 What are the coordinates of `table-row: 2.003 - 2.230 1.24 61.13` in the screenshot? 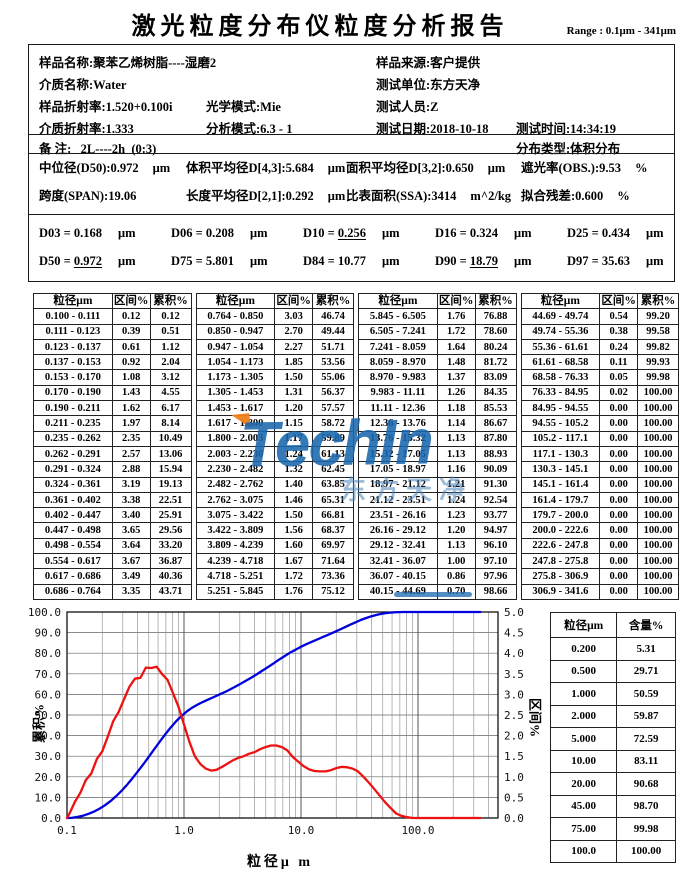 It's located at (274, 454).